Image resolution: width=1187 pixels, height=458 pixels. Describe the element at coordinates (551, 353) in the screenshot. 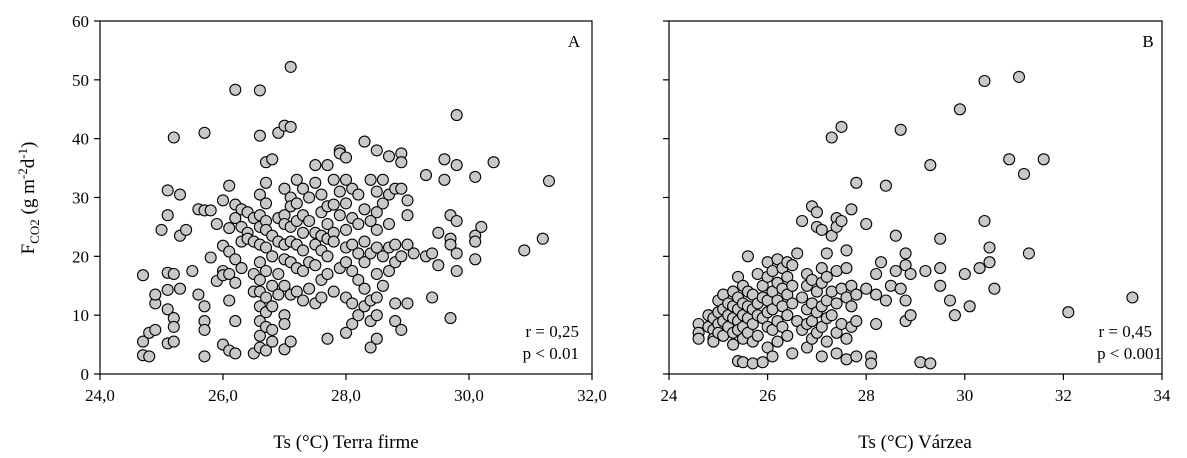

I see `panel-a-p-value: p < 0.01` at that location.